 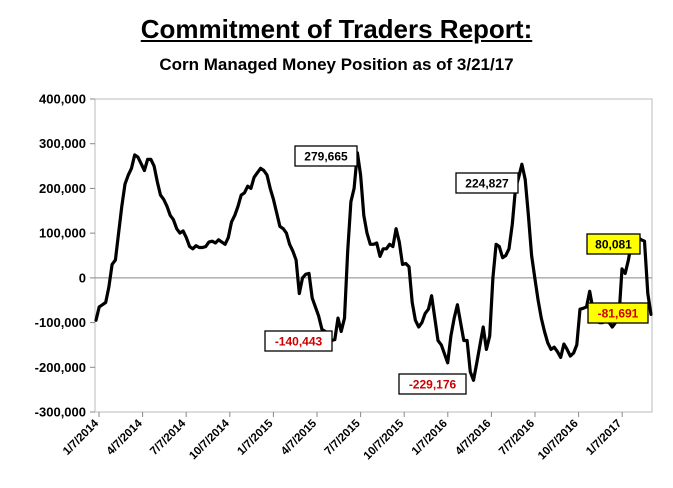 I want to click on callout-6: -81,691, so click(x=618, y=313).